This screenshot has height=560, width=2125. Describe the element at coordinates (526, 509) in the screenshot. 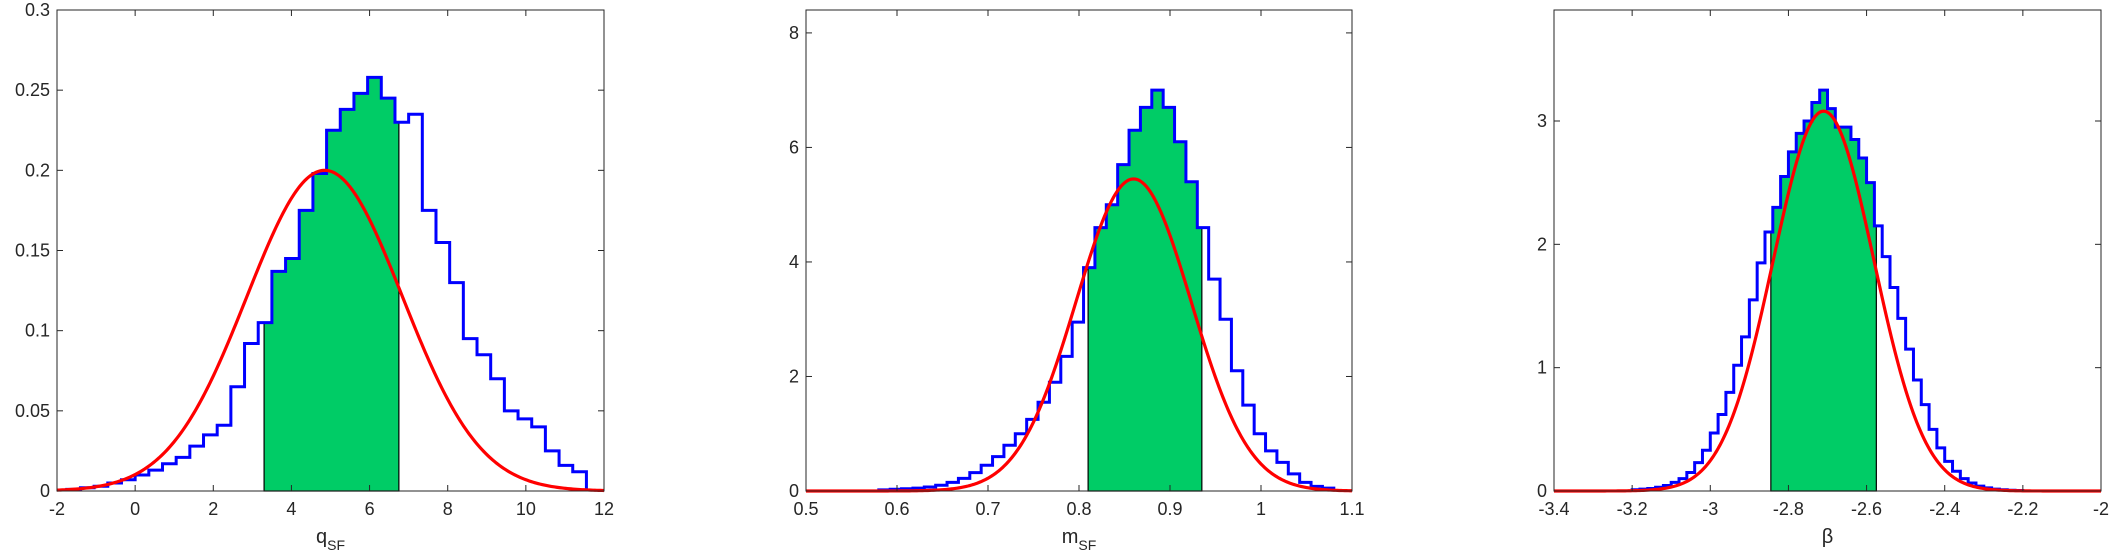

I see `x-tick-label: 10` at that location.